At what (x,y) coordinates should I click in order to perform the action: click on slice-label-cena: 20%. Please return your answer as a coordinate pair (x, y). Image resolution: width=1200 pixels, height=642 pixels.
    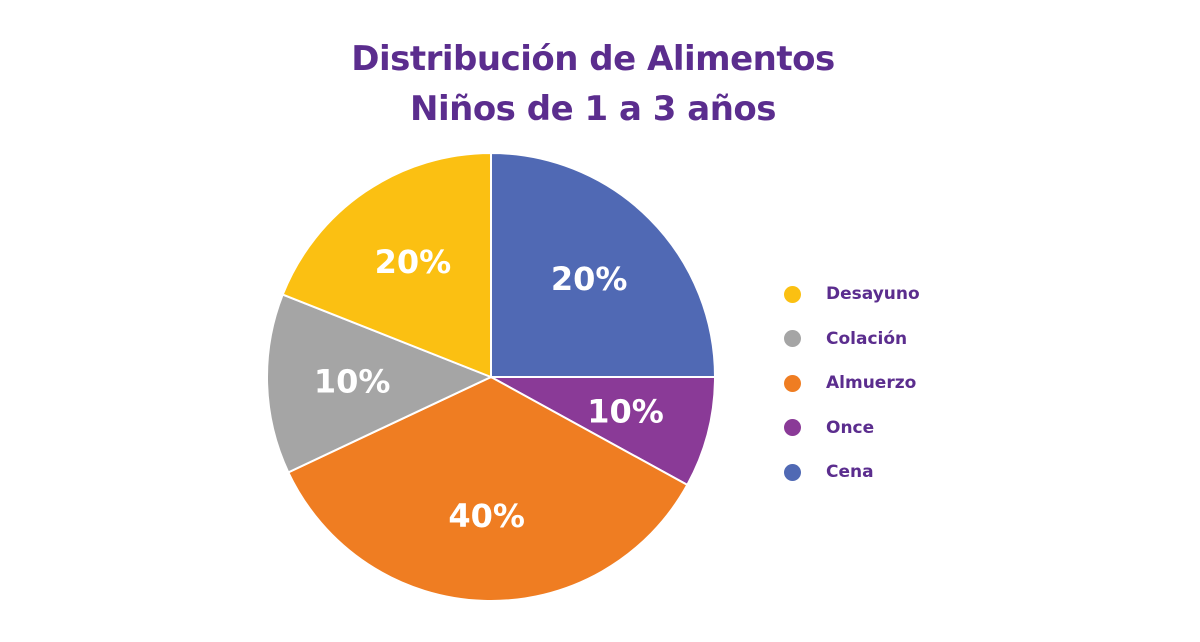
    Looking at the image, I should click on (589, 279).